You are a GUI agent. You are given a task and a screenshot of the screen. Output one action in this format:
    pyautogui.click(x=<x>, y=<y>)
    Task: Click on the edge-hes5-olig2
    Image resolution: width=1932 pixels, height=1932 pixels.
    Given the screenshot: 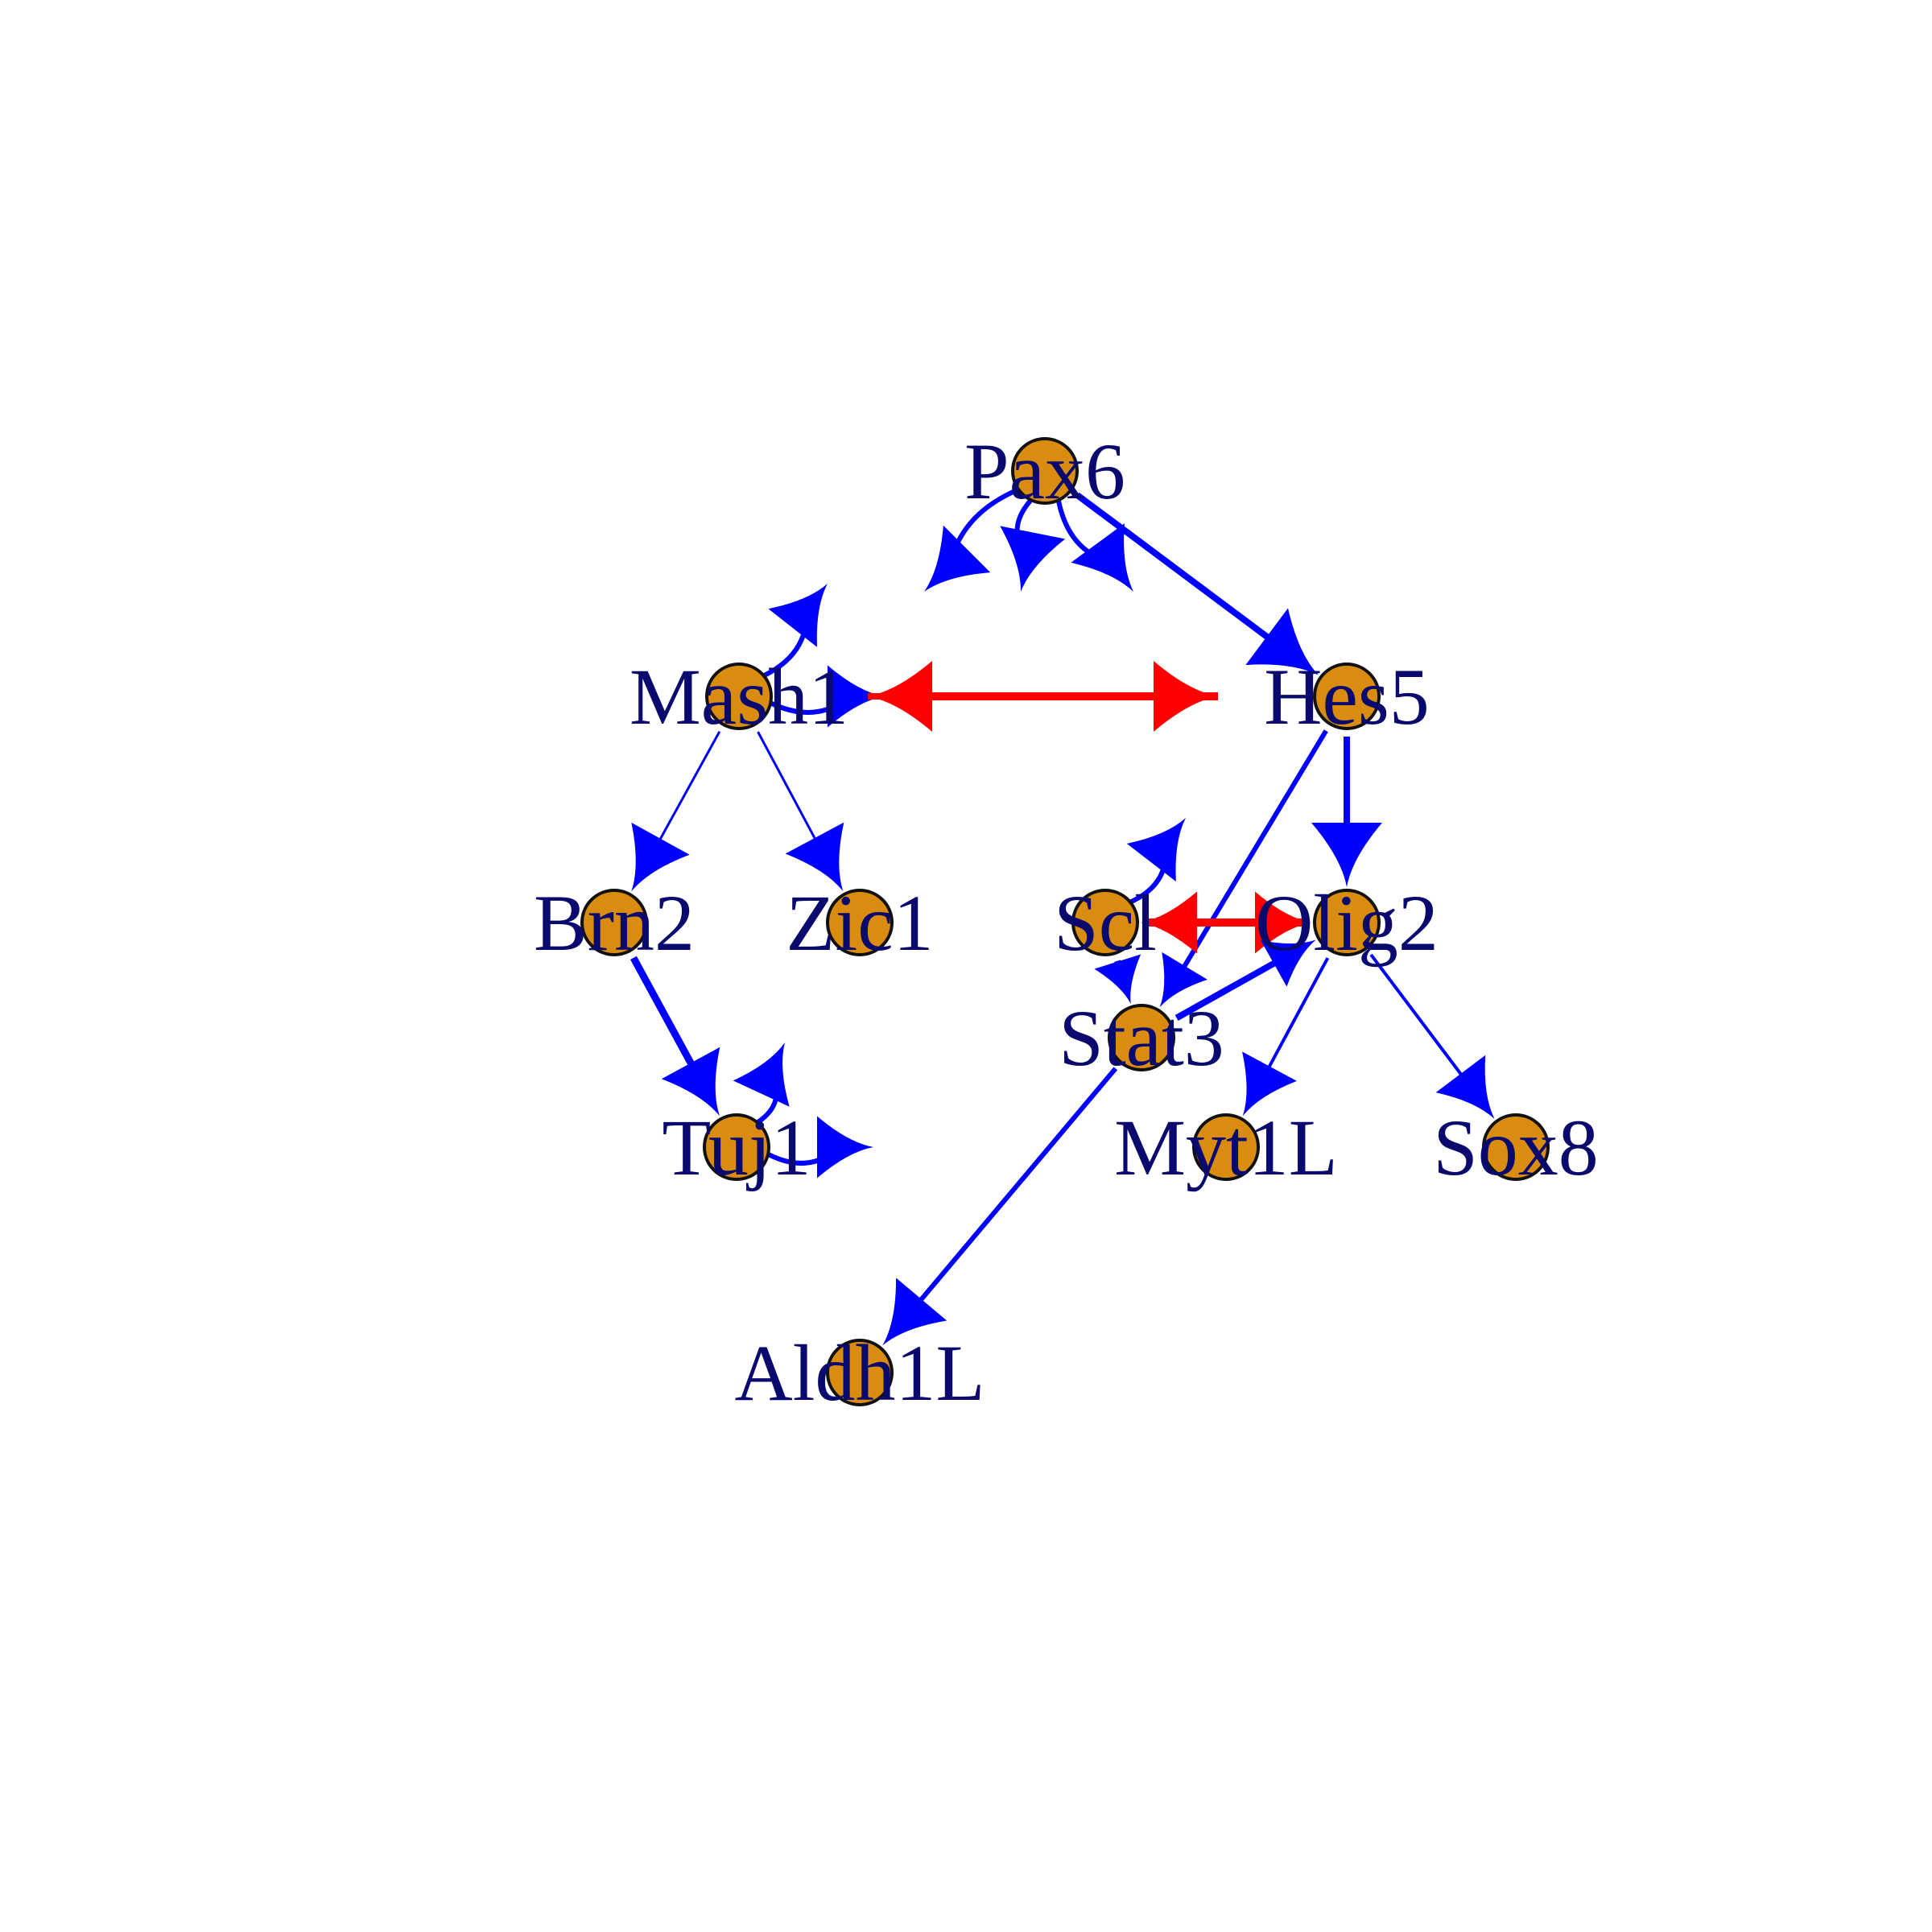 What is the action you would take?
    pyautogui.click(x=1346, y=812)
    